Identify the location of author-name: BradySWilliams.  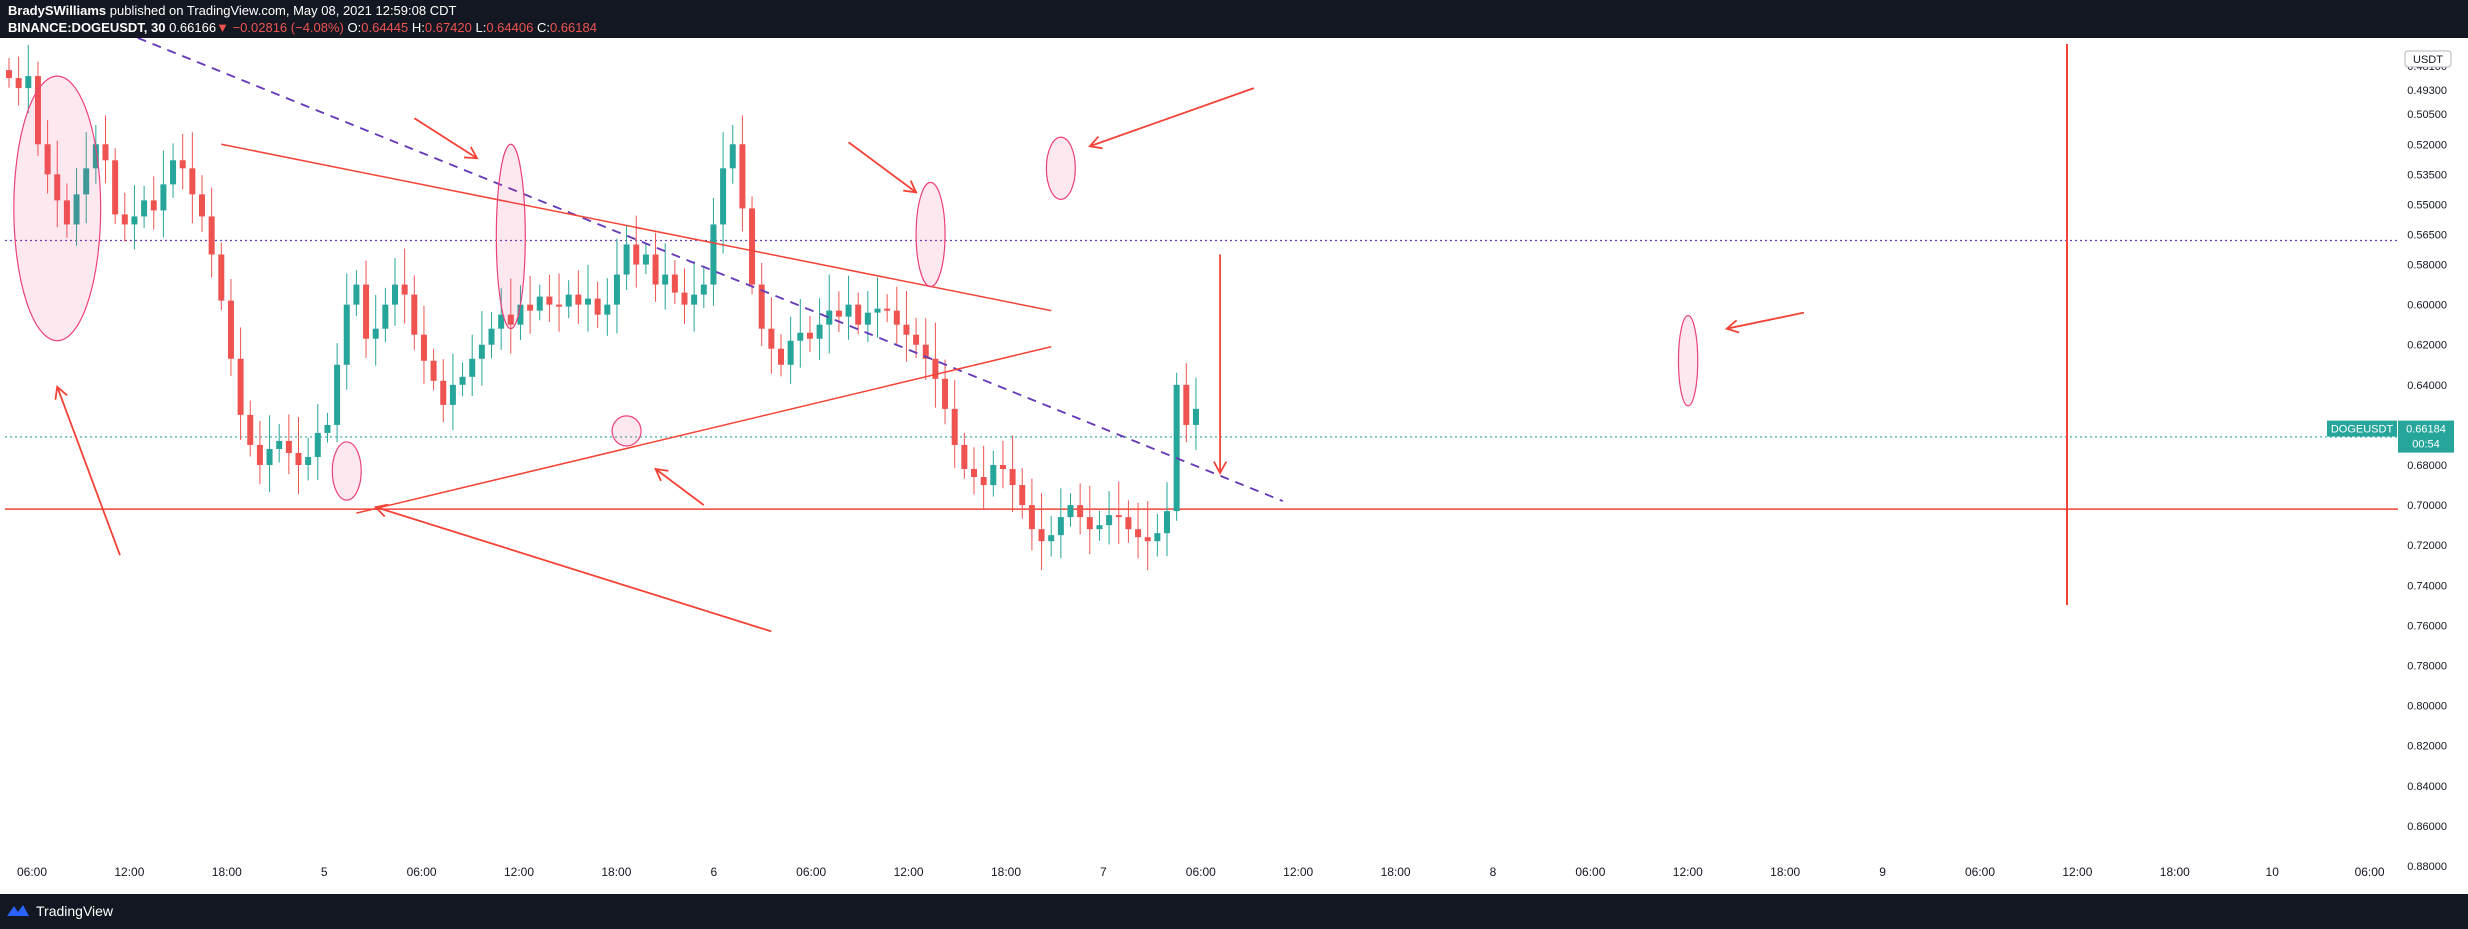
(57, 10).